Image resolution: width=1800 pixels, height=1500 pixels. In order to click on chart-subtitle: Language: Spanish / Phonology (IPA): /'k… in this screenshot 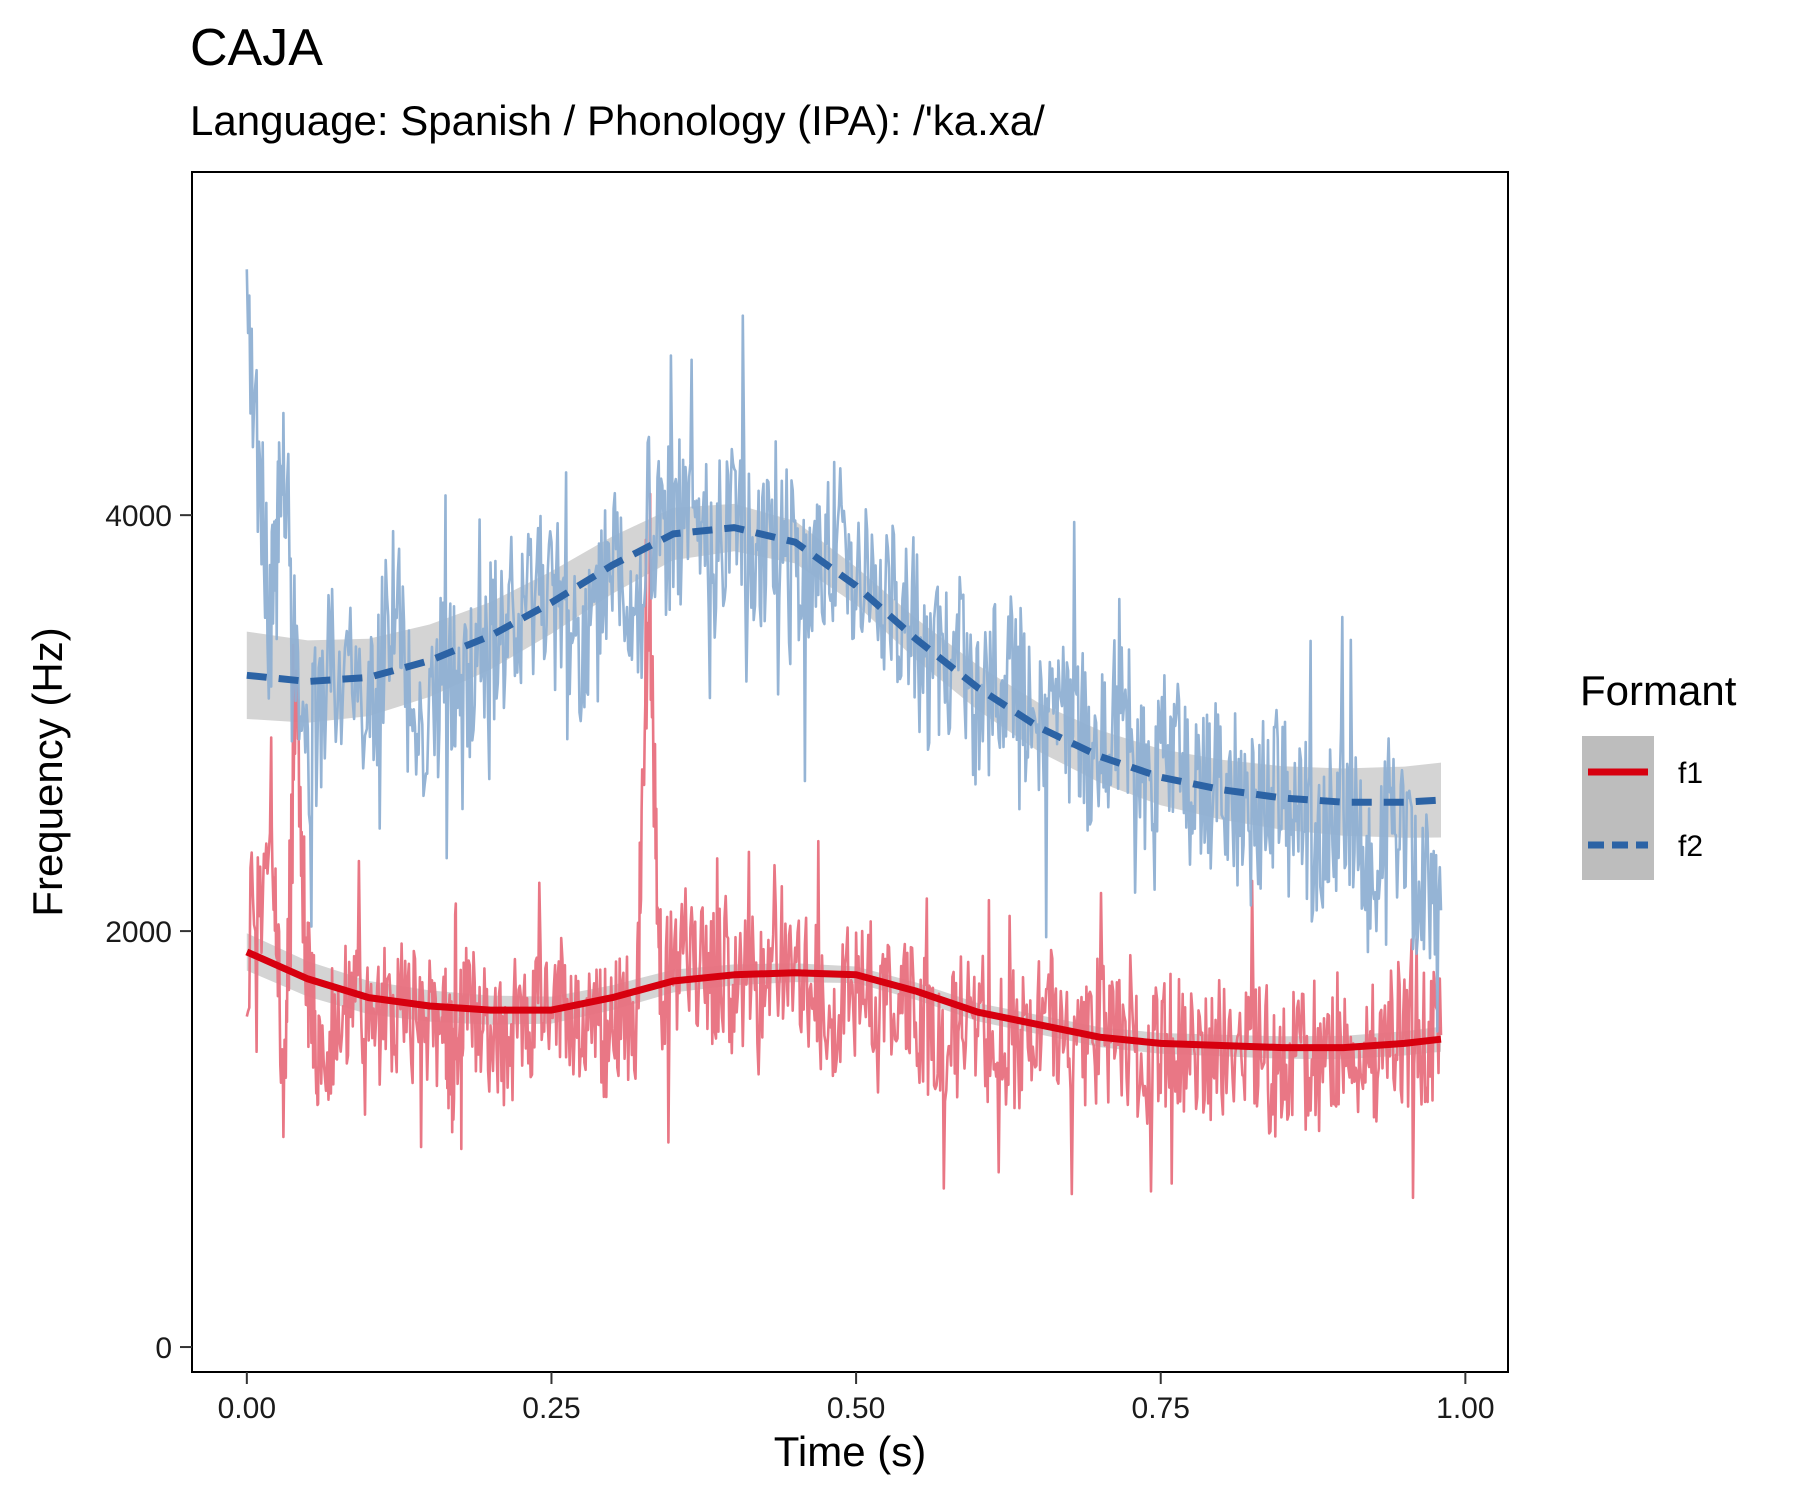, I will do `click(617, 120)`.